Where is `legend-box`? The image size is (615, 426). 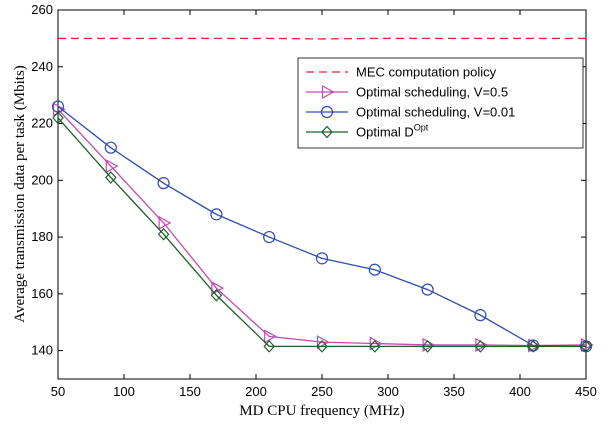 legend-box is located at coordinates (440, 103).